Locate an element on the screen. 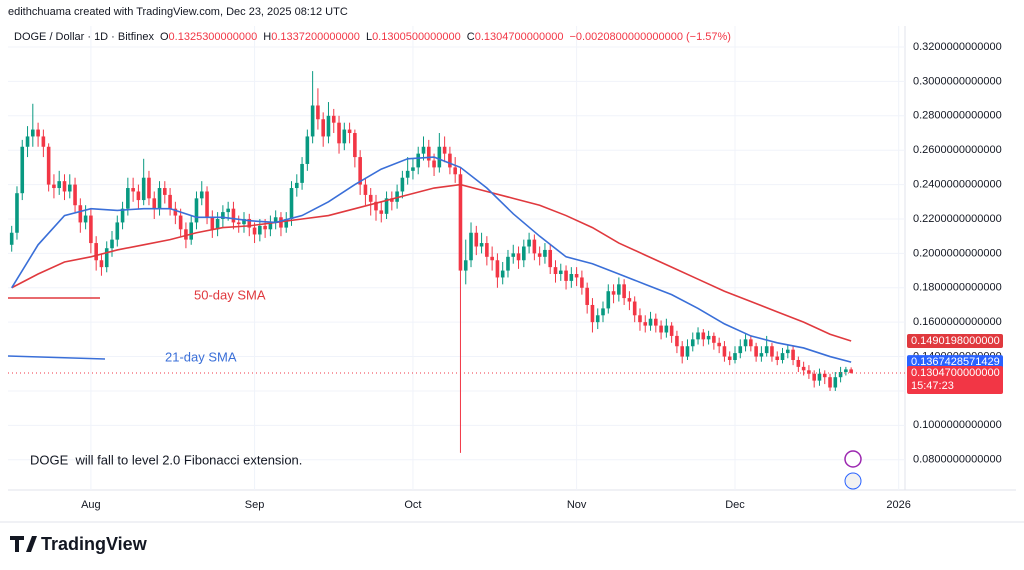 This screenshot has height=570, width=1024. y-tick-label: 0.2600000000000 is located at coordinates (957, 150).